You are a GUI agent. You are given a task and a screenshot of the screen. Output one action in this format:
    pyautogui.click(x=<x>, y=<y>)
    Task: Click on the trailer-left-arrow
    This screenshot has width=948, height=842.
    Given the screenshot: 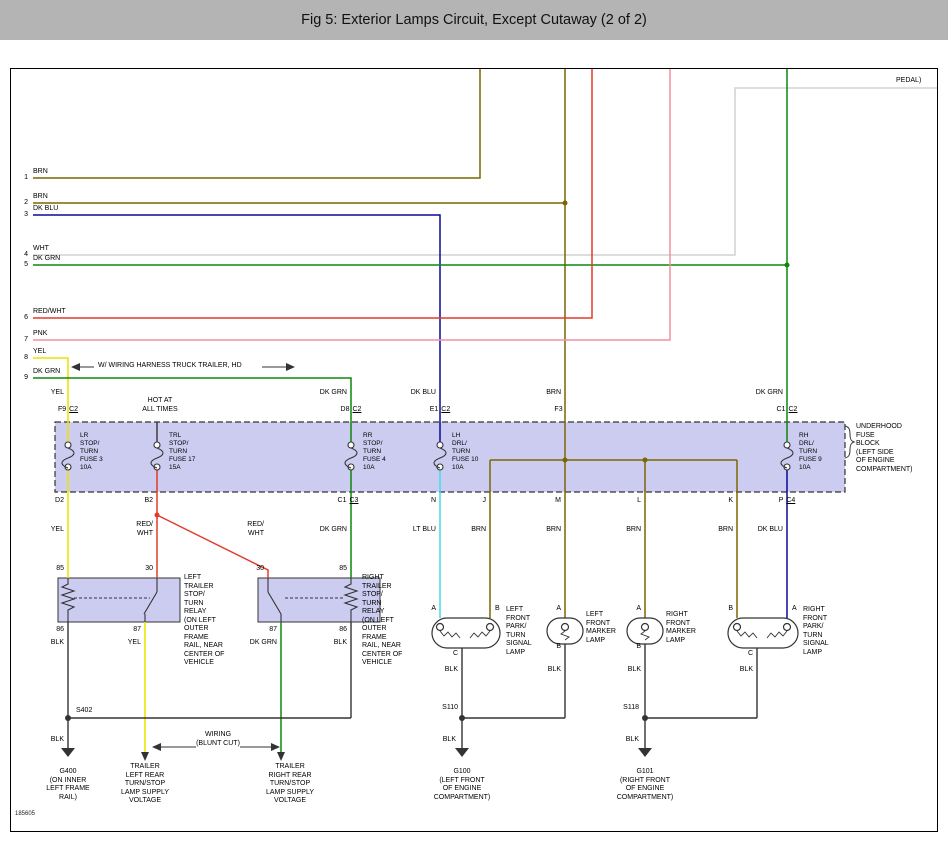 What is the action you would take?
    pyautogui.click(x=145, y=756)
    